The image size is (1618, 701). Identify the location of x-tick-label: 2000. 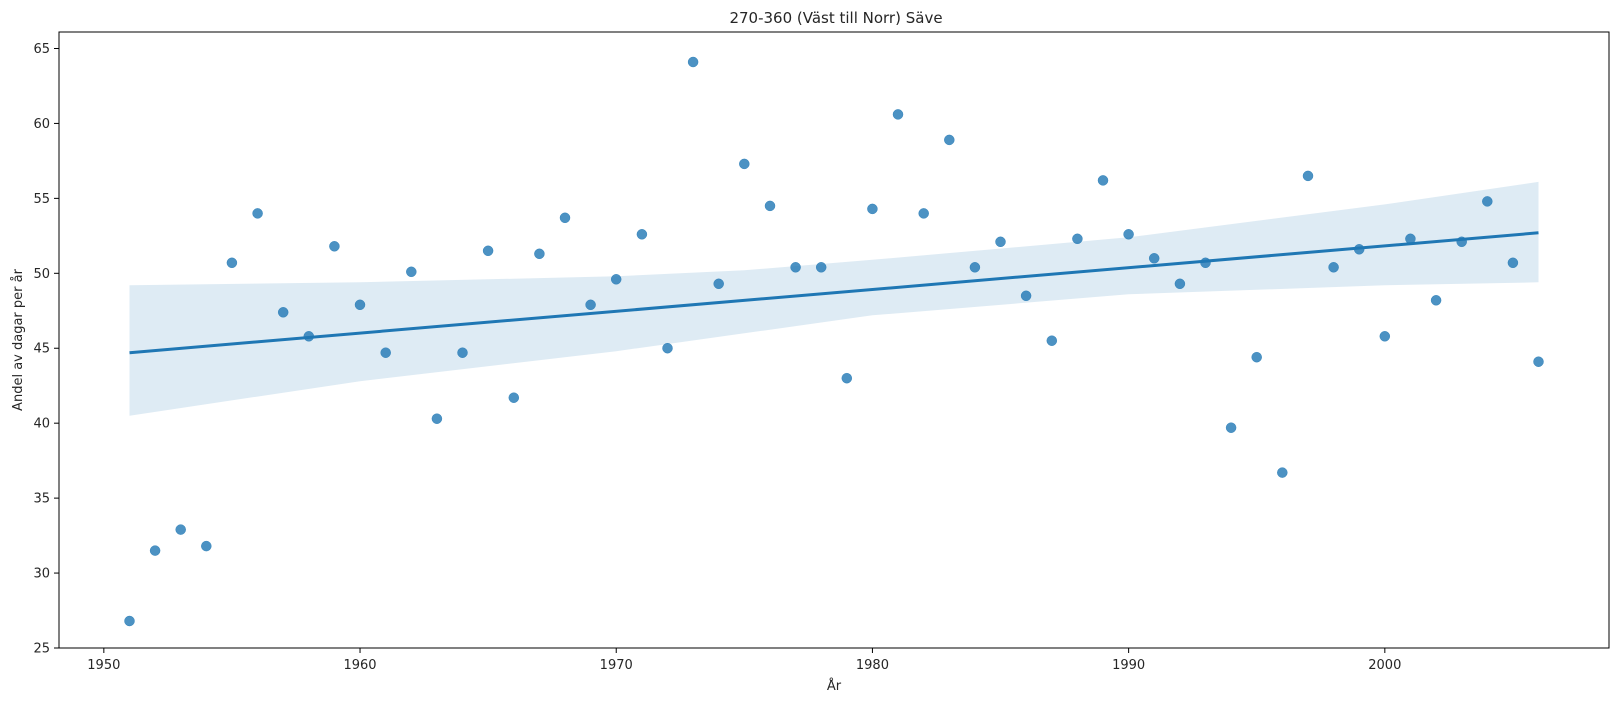
(1384, 665).